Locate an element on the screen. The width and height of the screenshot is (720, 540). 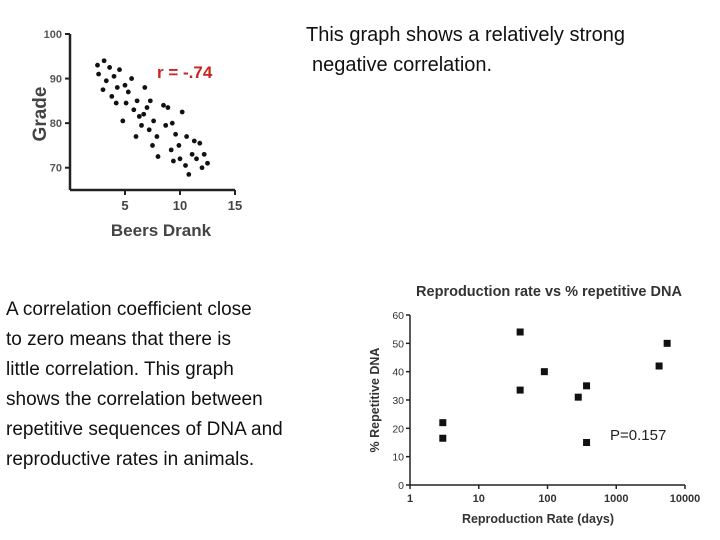
y-axis-label: Grade is located at coordinates (40, 114).